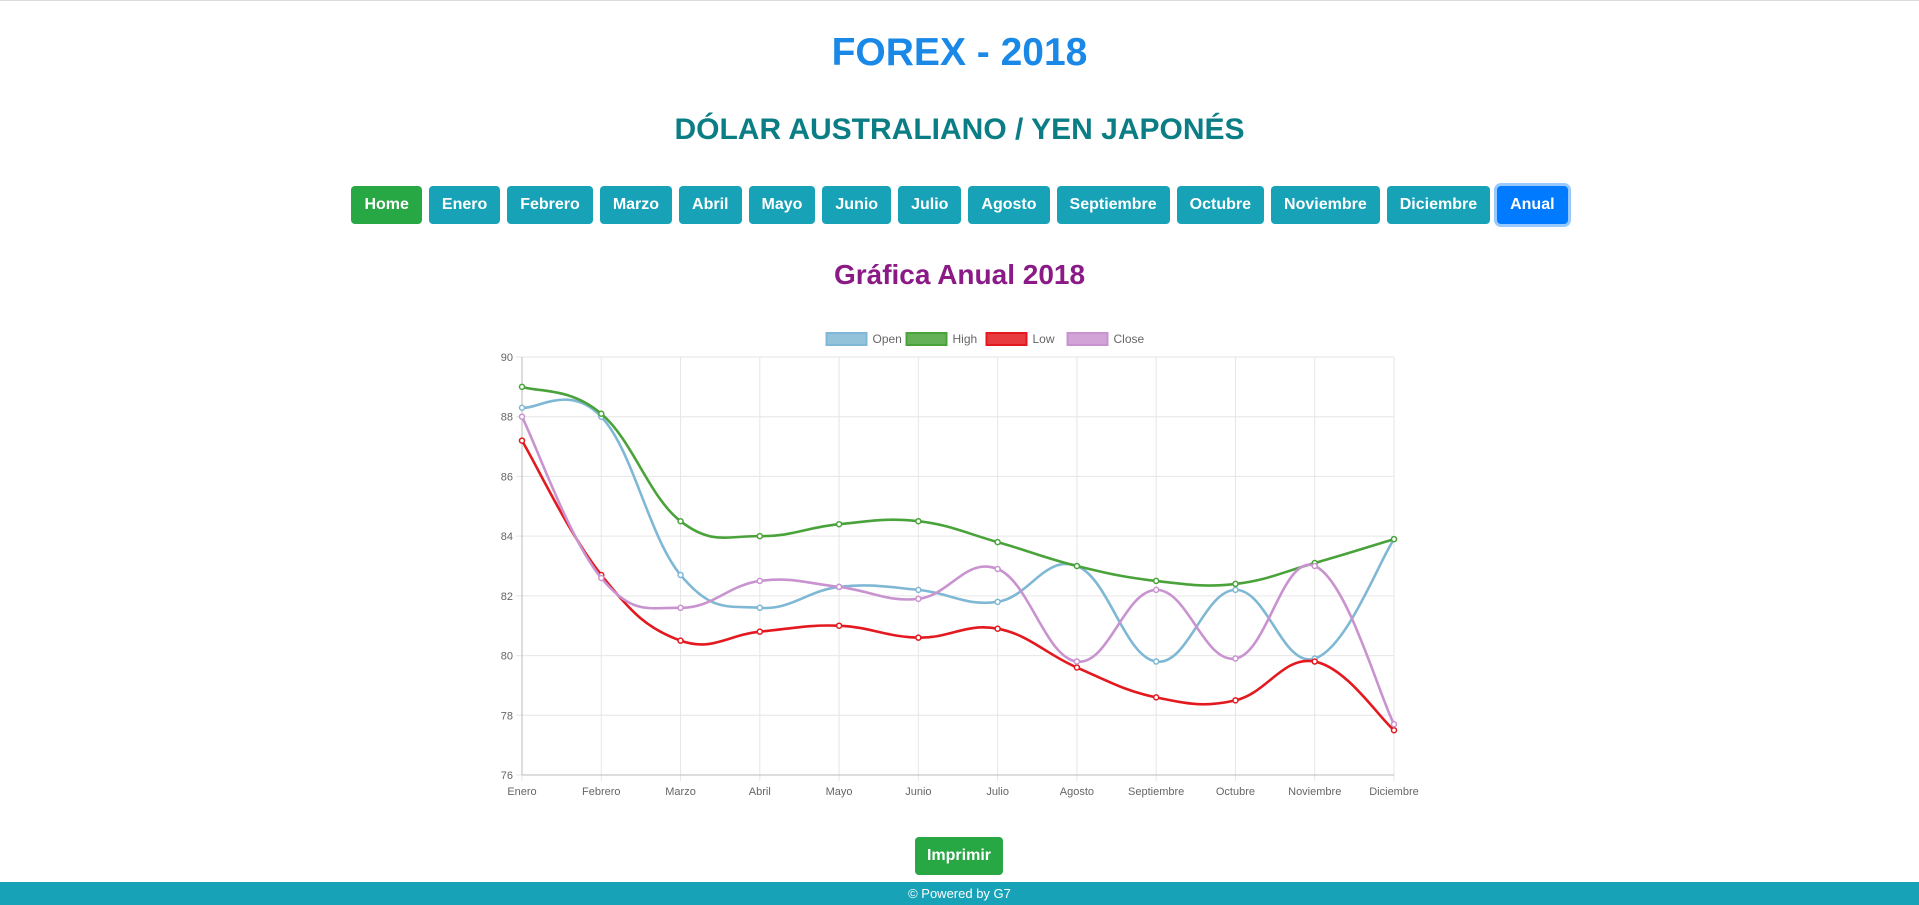 The width and height of the screenshot is (1919, 905). Describe the element at coordinates (839, 792) in the screenshot. I see `x-tick-label: Mayo` at that location.